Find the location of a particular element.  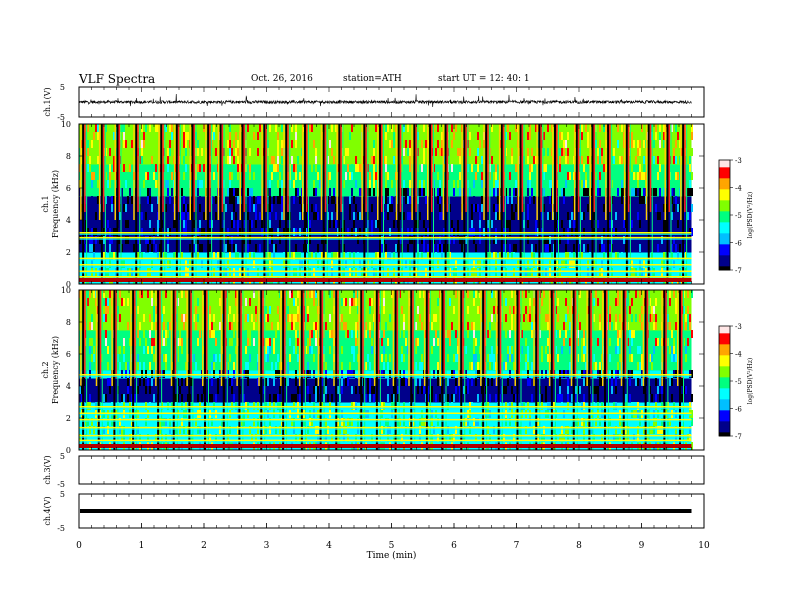

ch1-spectrogram-band is located at coordinates (385, 214).